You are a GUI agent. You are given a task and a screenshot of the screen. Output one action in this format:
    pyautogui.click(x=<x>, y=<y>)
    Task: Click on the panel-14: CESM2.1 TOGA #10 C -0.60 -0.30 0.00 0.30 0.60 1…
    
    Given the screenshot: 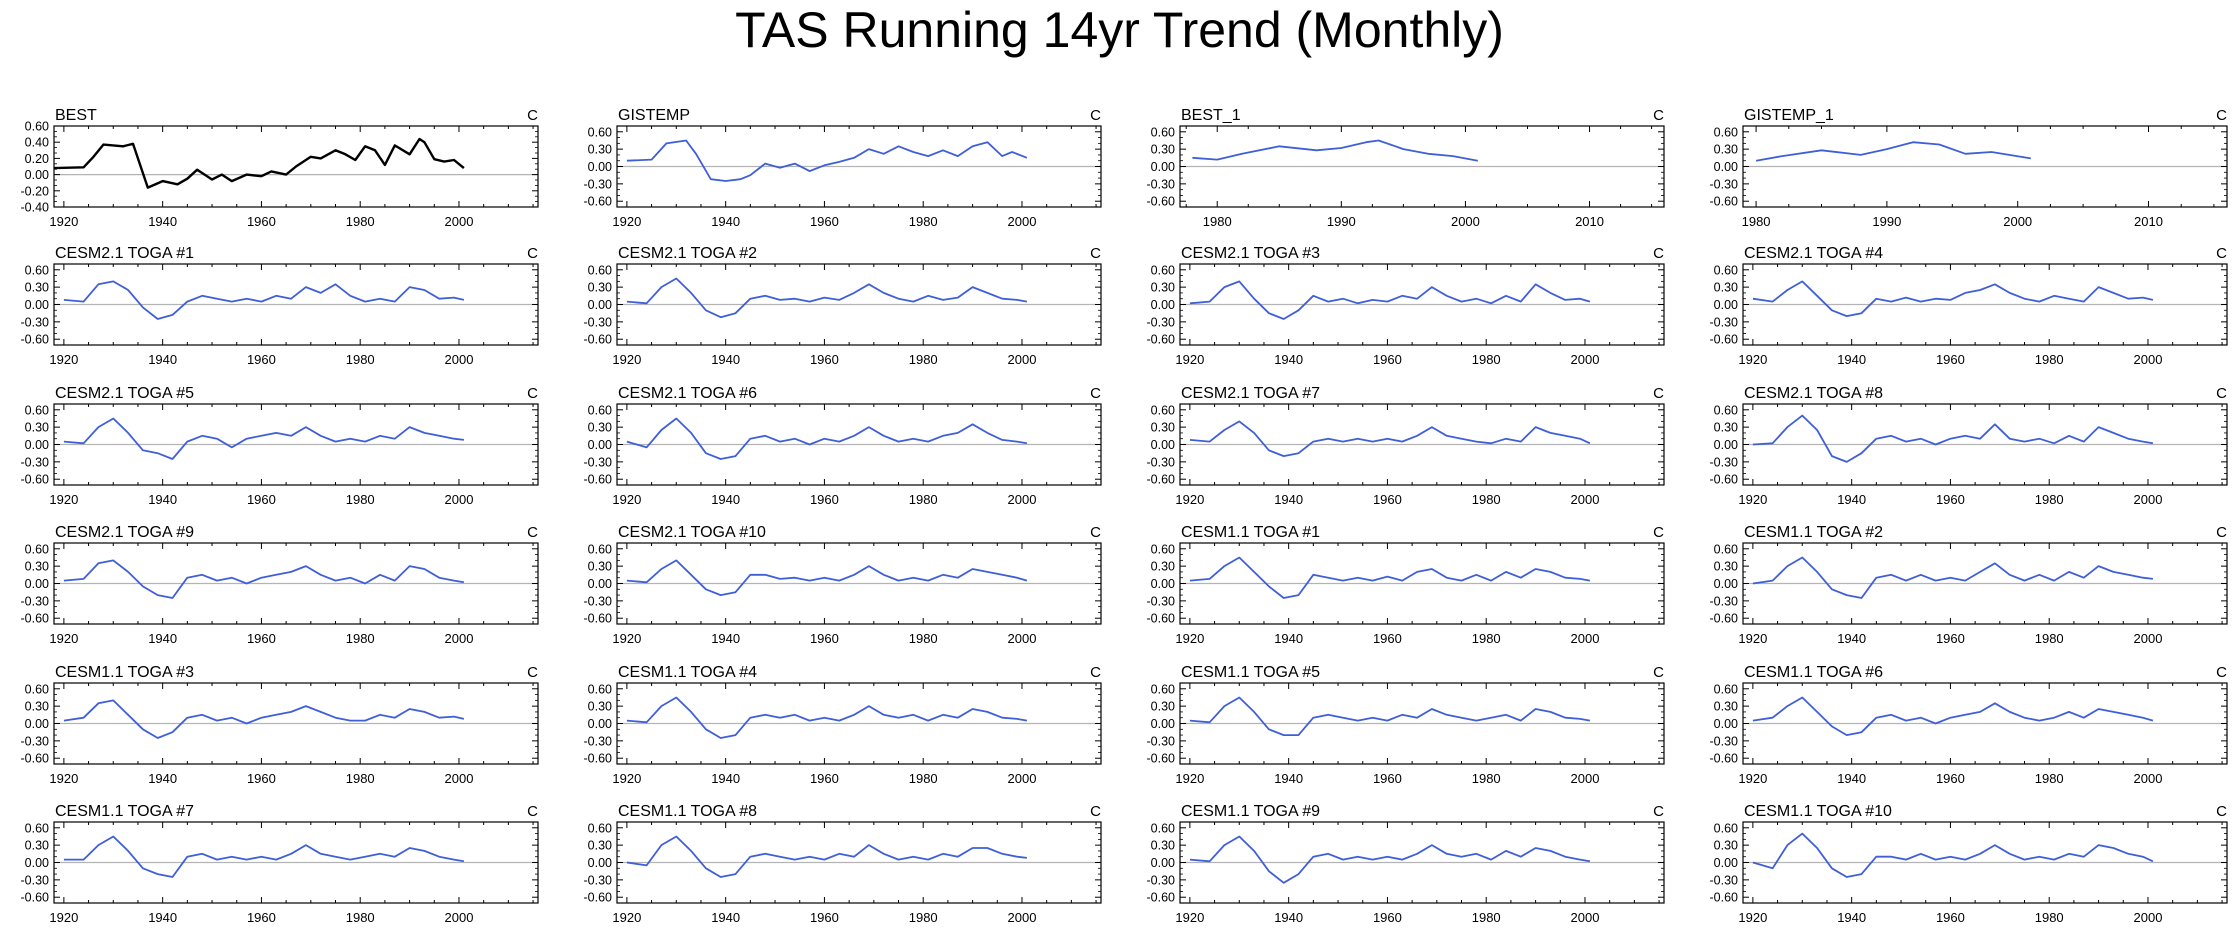 What is the action you would take?
    pyautogui.click(x=843, y=585)
    